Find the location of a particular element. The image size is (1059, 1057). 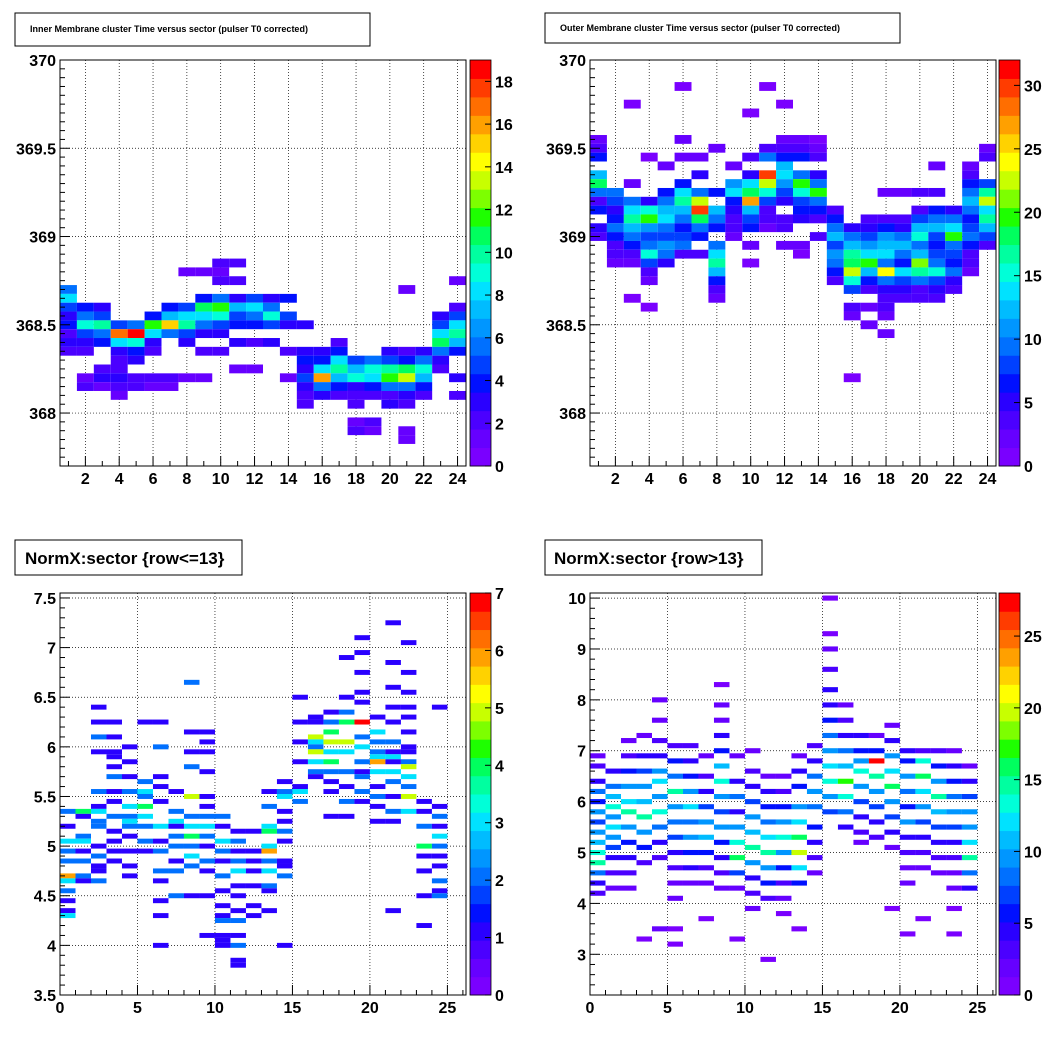

colorbar-frame is located at coordinates (480, 263).